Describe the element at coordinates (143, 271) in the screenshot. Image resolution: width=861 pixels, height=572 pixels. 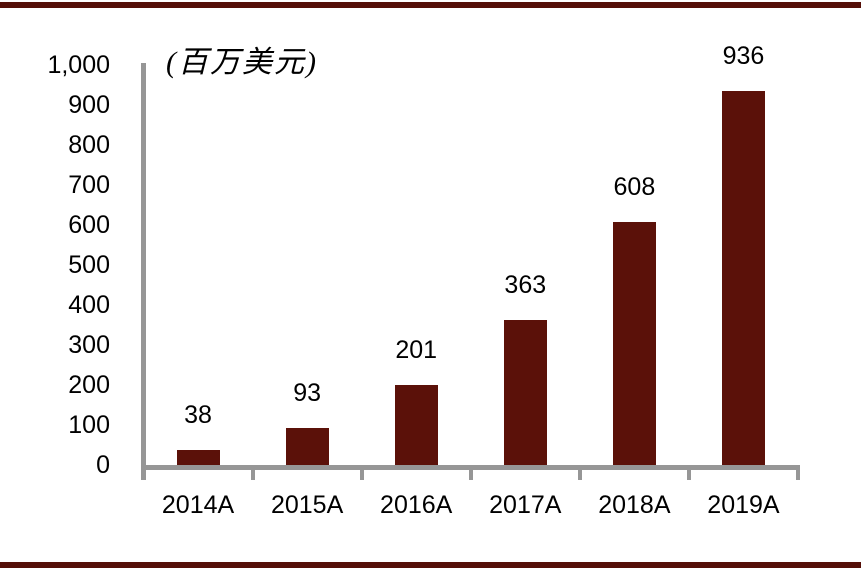
I see `y-axis-line` at that location.